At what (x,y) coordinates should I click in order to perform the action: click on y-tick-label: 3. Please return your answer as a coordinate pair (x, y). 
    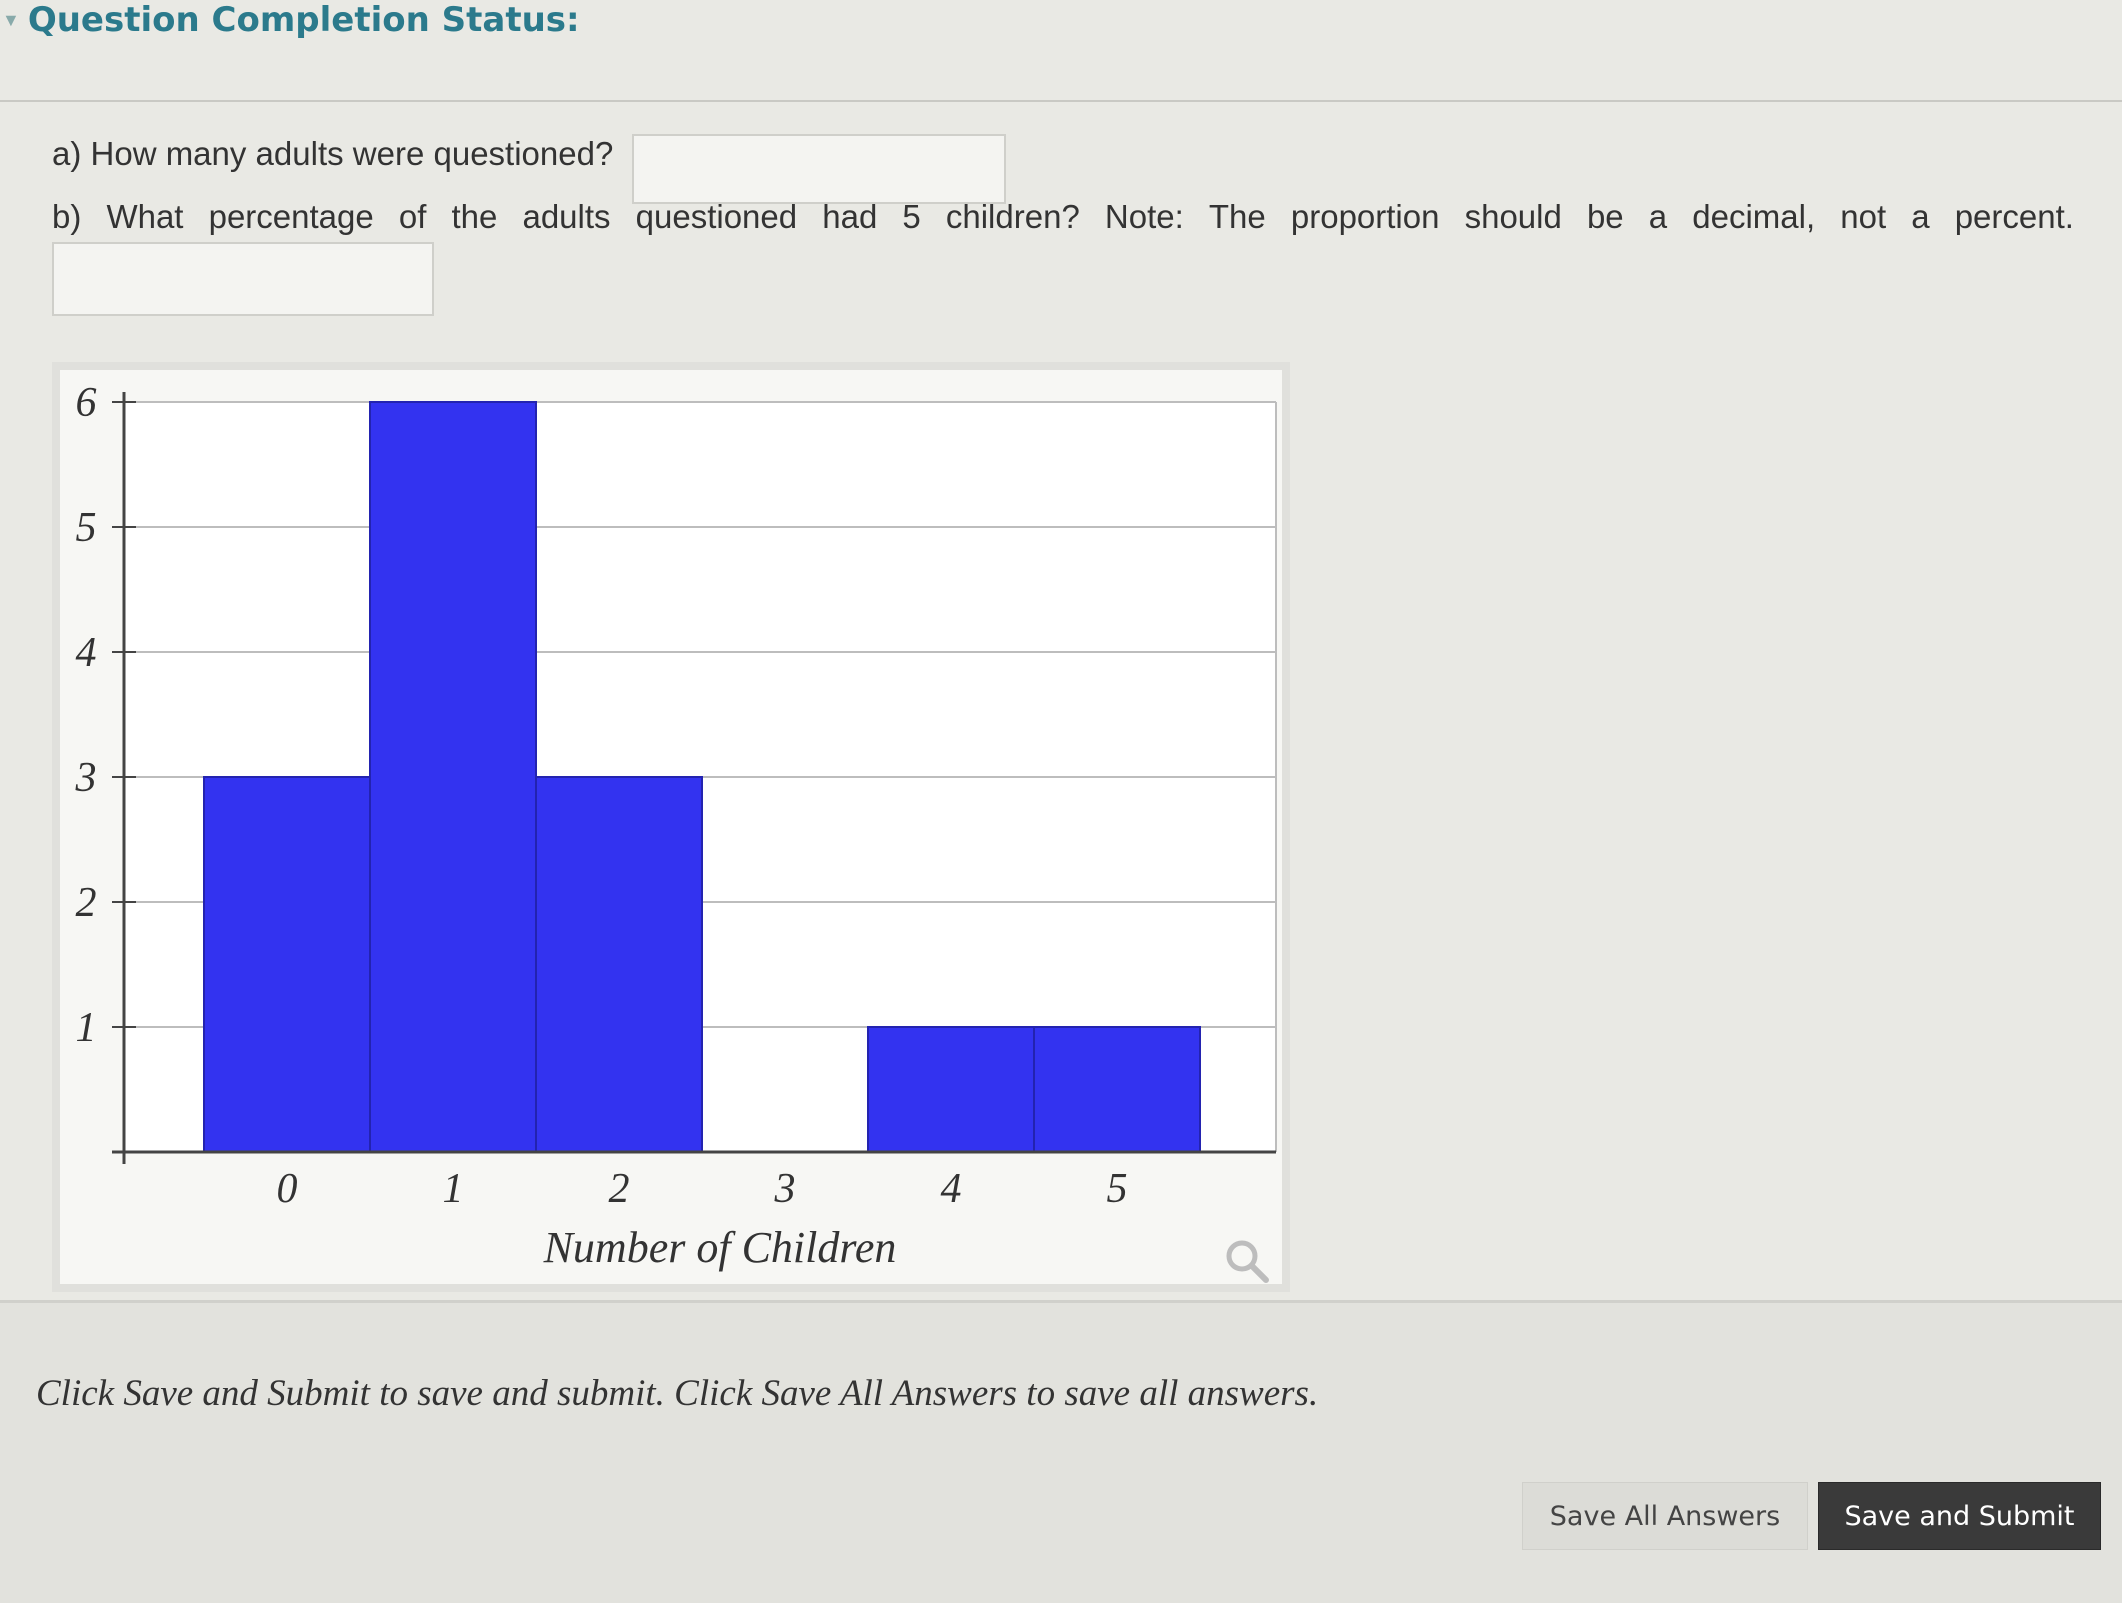
    Looking at the image, I should click on (86, 778).